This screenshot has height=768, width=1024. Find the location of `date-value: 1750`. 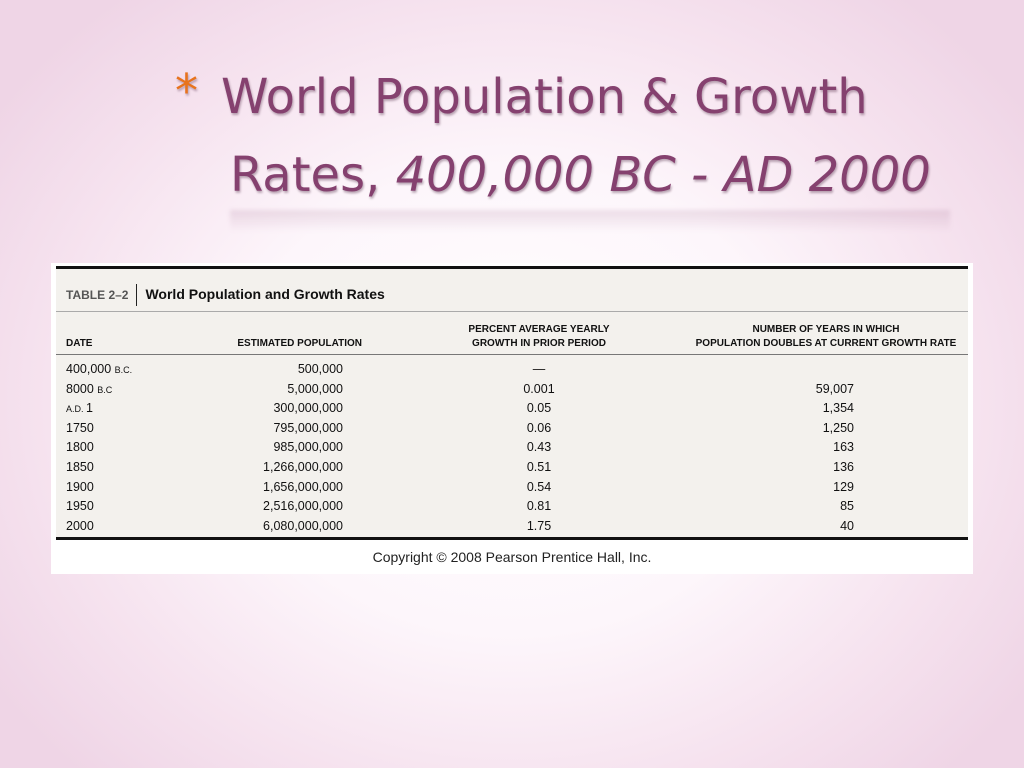

date-value: 1750 is located at coordinates (80, 427).